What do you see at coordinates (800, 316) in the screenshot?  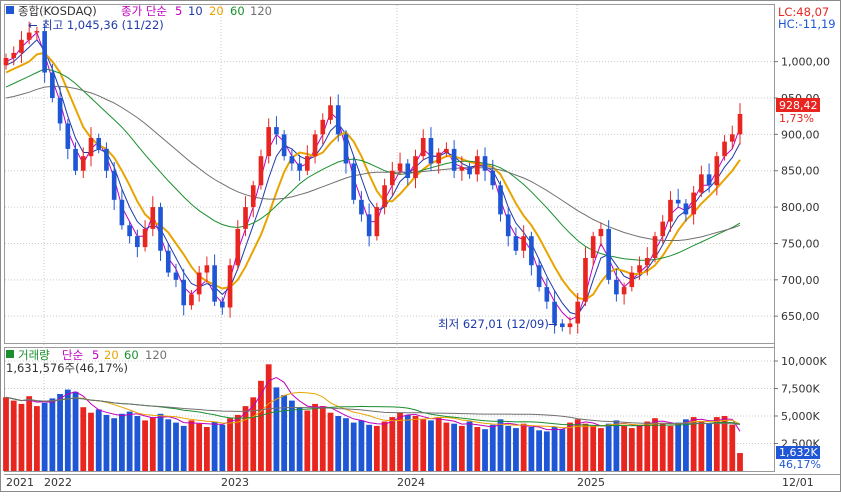 I see `price-tick-label: 650,00` at bounding box center [800, 316].